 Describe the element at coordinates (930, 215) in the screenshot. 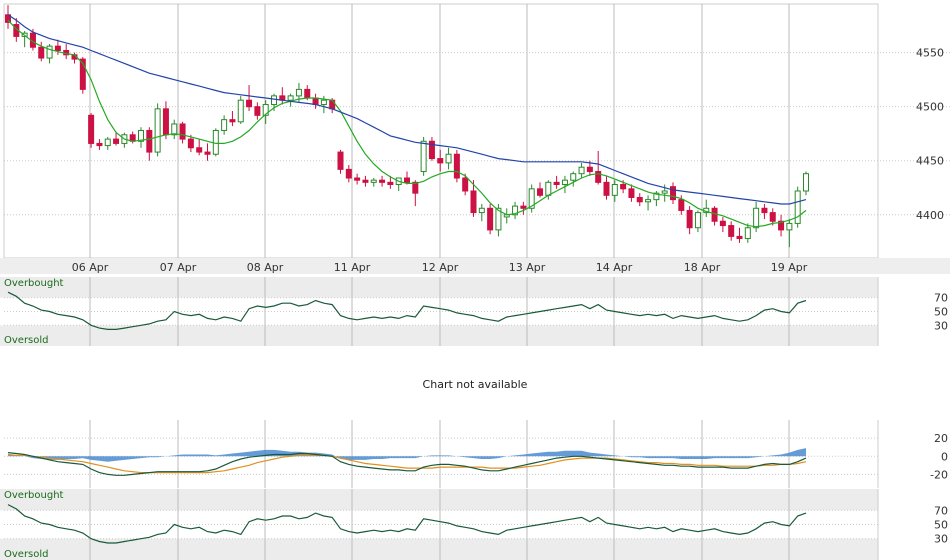

I see `y-tick-label: 4400` at that location.